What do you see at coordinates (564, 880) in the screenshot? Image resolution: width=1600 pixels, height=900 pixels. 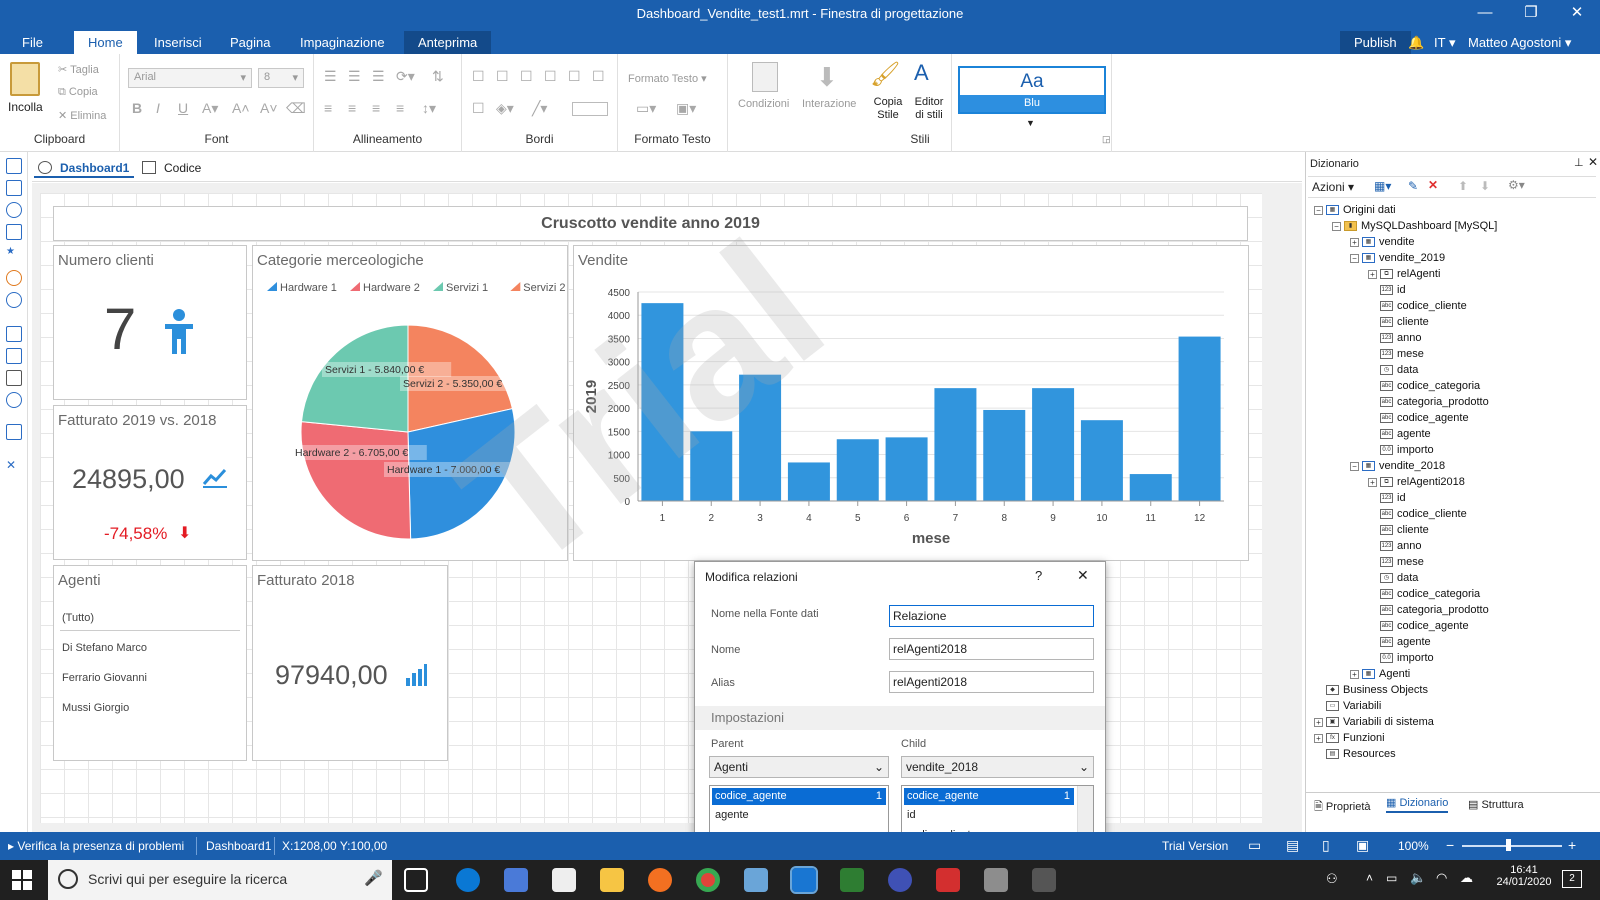 I see `mail-icon` at bounding box center [564, 880].